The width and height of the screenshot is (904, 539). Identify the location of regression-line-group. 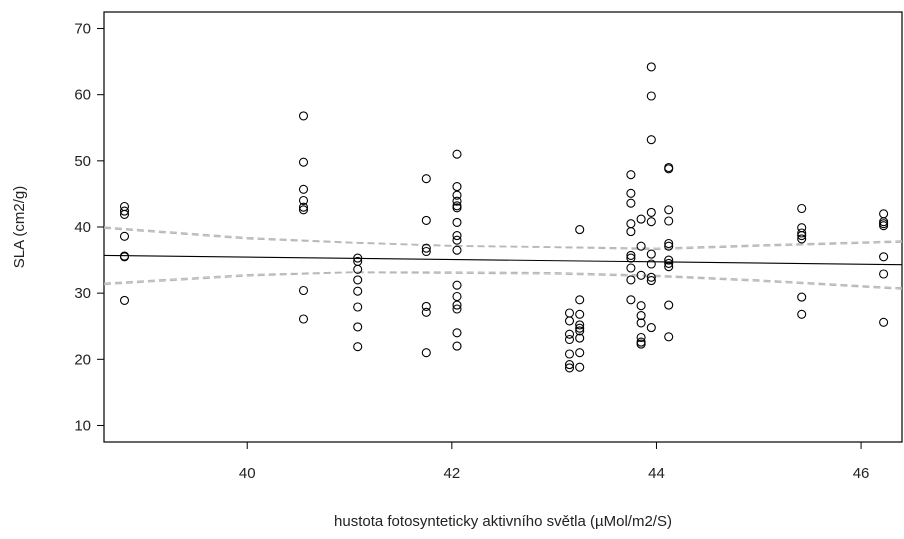
(503, 260).